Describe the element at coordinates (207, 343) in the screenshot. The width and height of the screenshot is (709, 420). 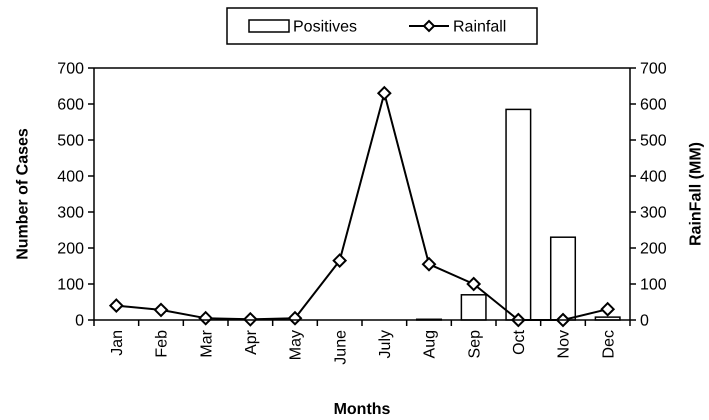
I see `x-tick-label: Mar` at that location.